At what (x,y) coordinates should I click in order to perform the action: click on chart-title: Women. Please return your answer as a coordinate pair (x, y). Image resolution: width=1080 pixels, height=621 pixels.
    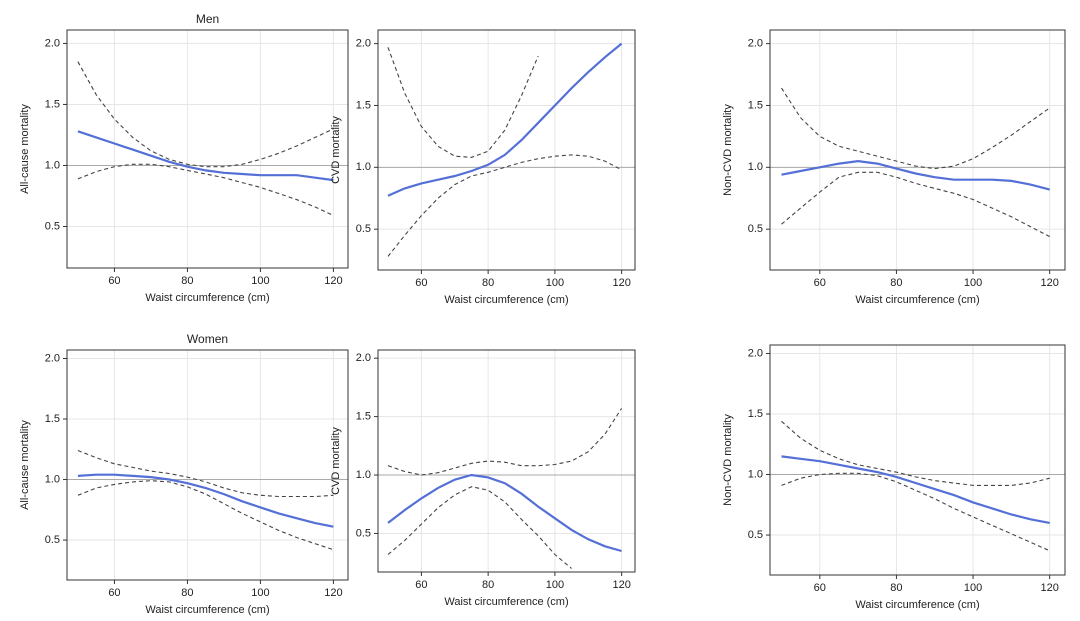
    Looking at the image, I should click on (207, 339).